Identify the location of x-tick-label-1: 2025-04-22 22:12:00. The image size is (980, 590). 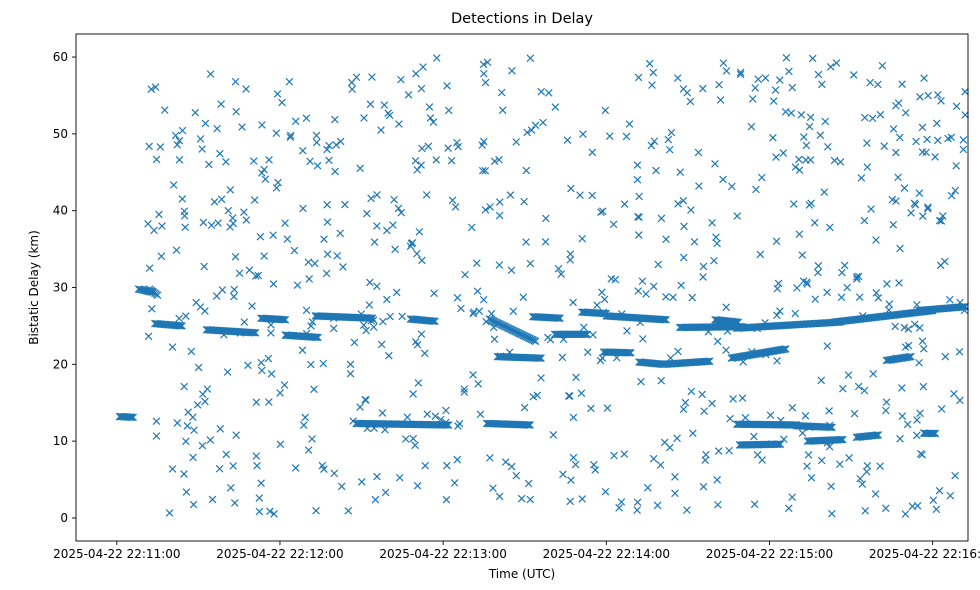
(279, 554).